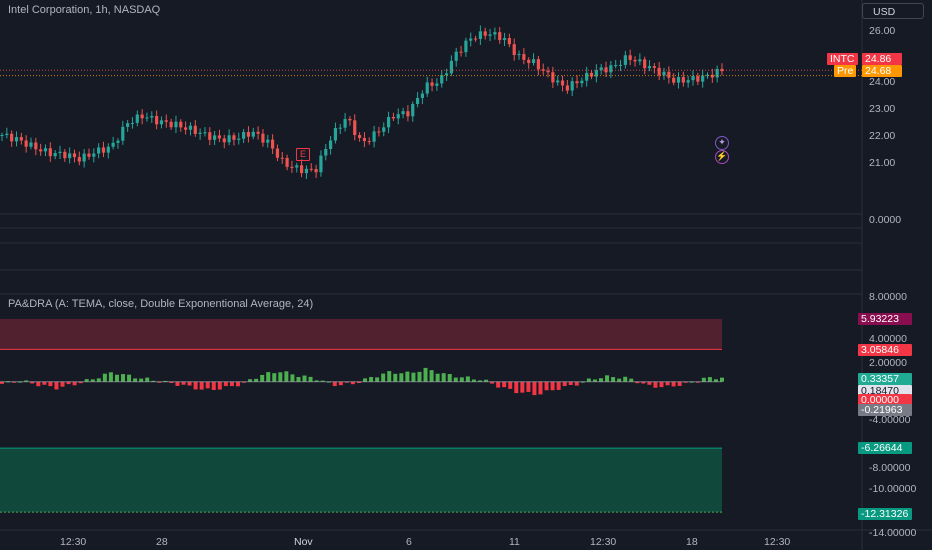  I want to click on time-tick: Nov, so click(303, 542).